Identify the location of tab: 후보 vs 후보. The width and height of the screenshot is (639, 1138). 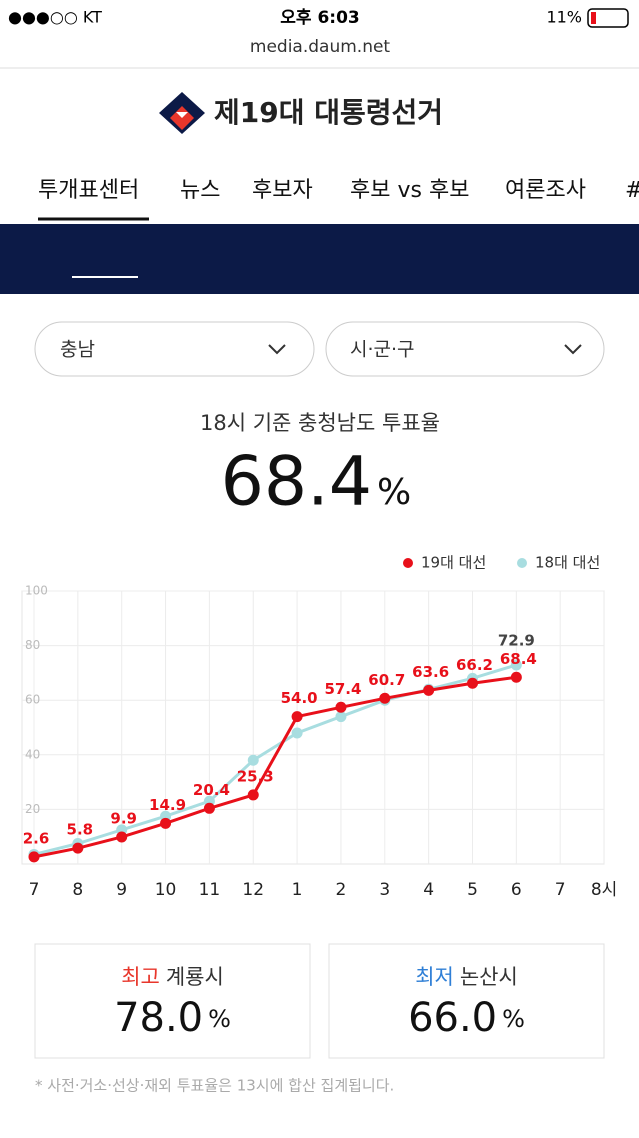
(409, 190).